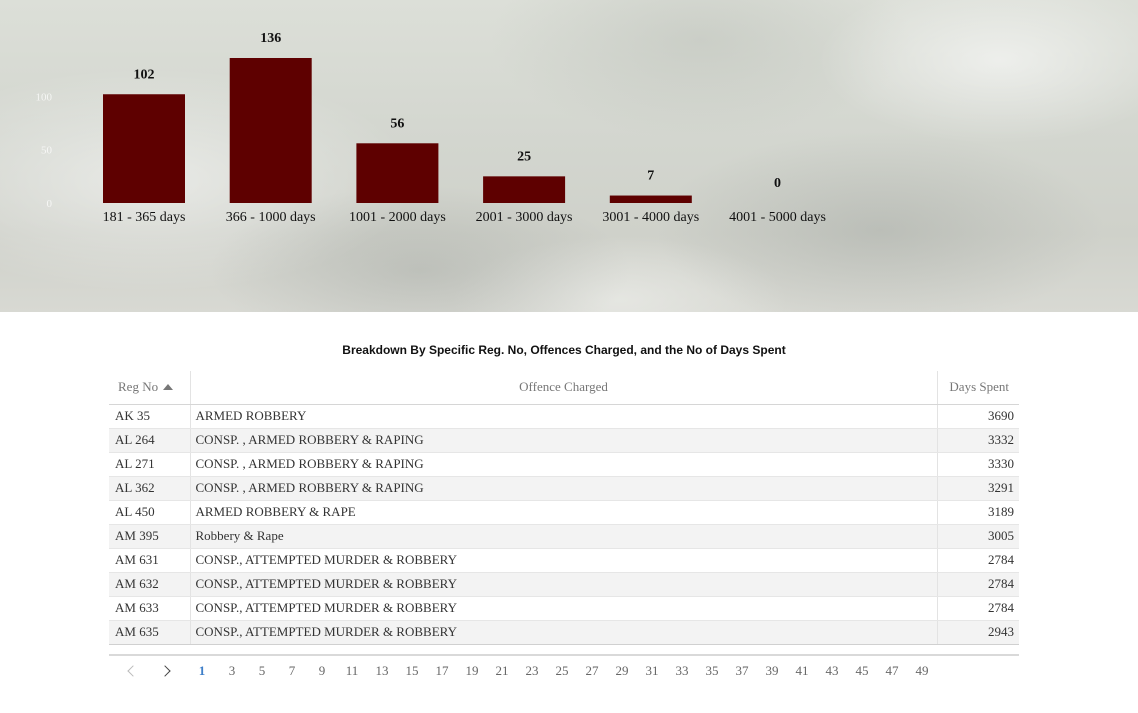 Image resolution: width=1138 pixels, height=713 pixels. Describe the element at coordinates (382, 670) in the screenshot. I see `page-number-13: 13` at that location.